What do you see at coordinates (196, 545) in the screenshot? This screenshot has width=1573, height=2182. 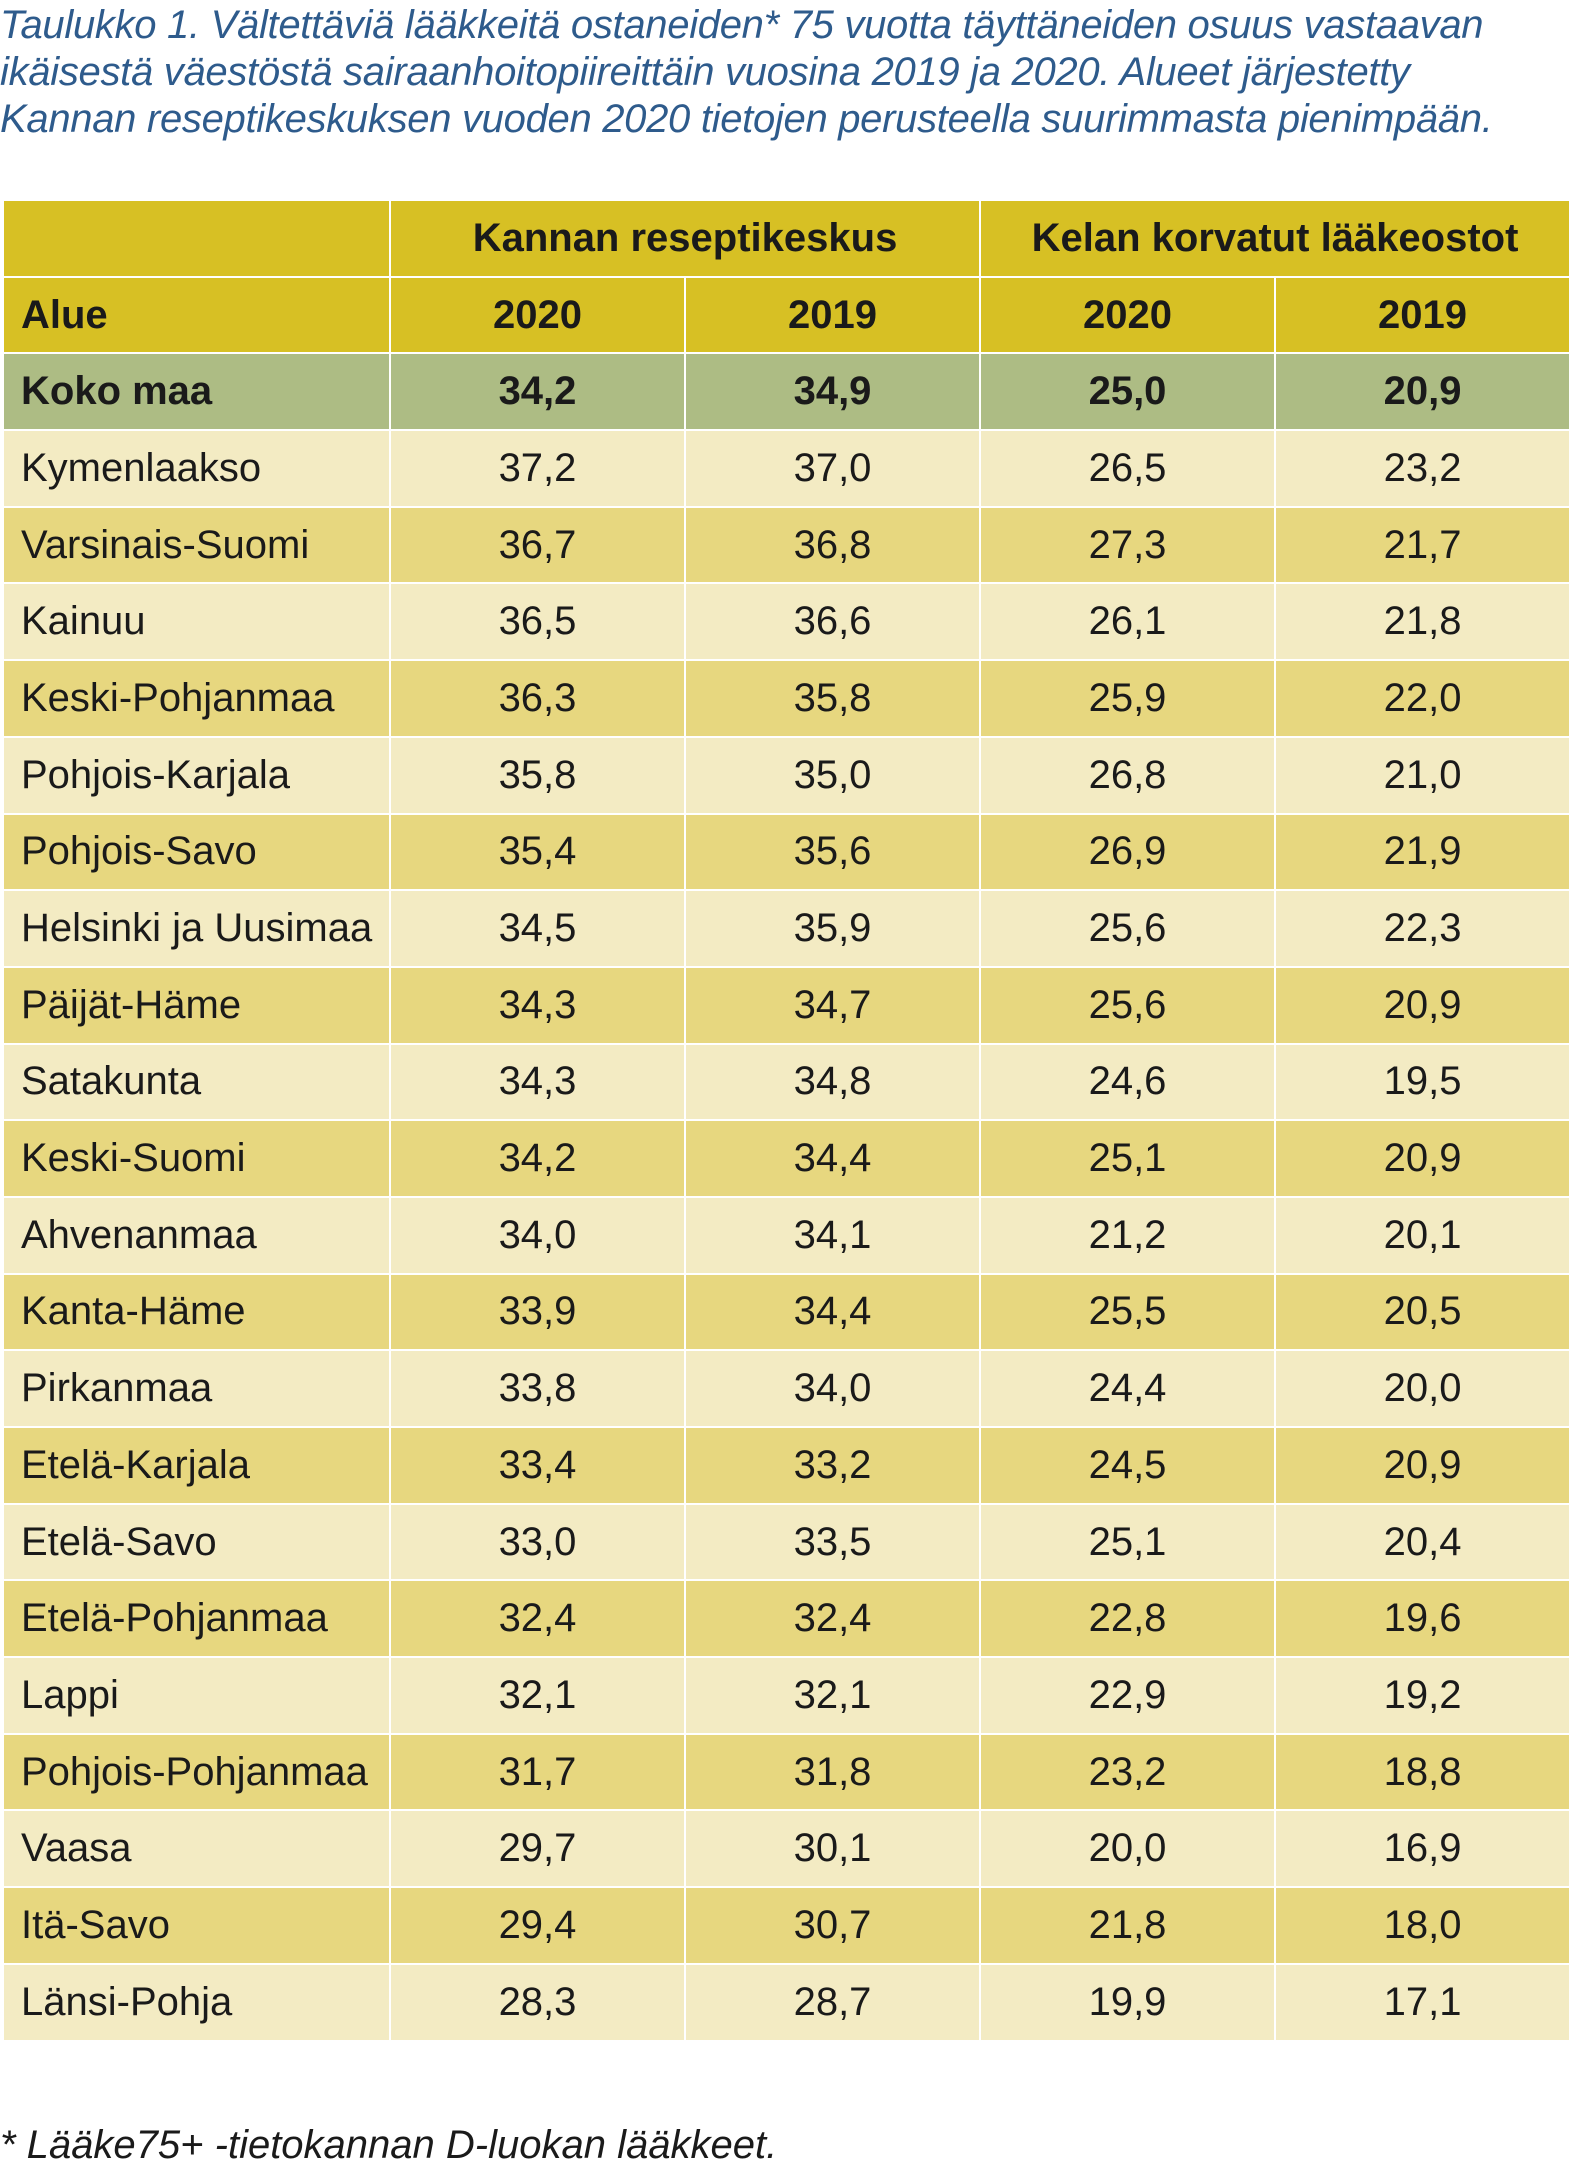 I see `region-cell: Varsinais-Suomi` at bounding box center [196, 545].